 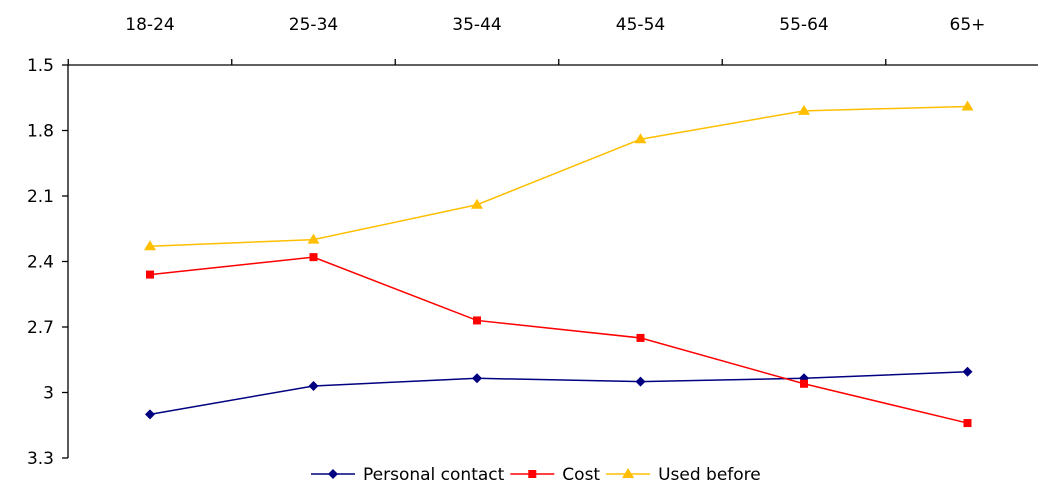 What do you see at coordinates (968, 25) in the screenshot?
I see `x-tick-label: 65+` at bounding box center [968, 25].